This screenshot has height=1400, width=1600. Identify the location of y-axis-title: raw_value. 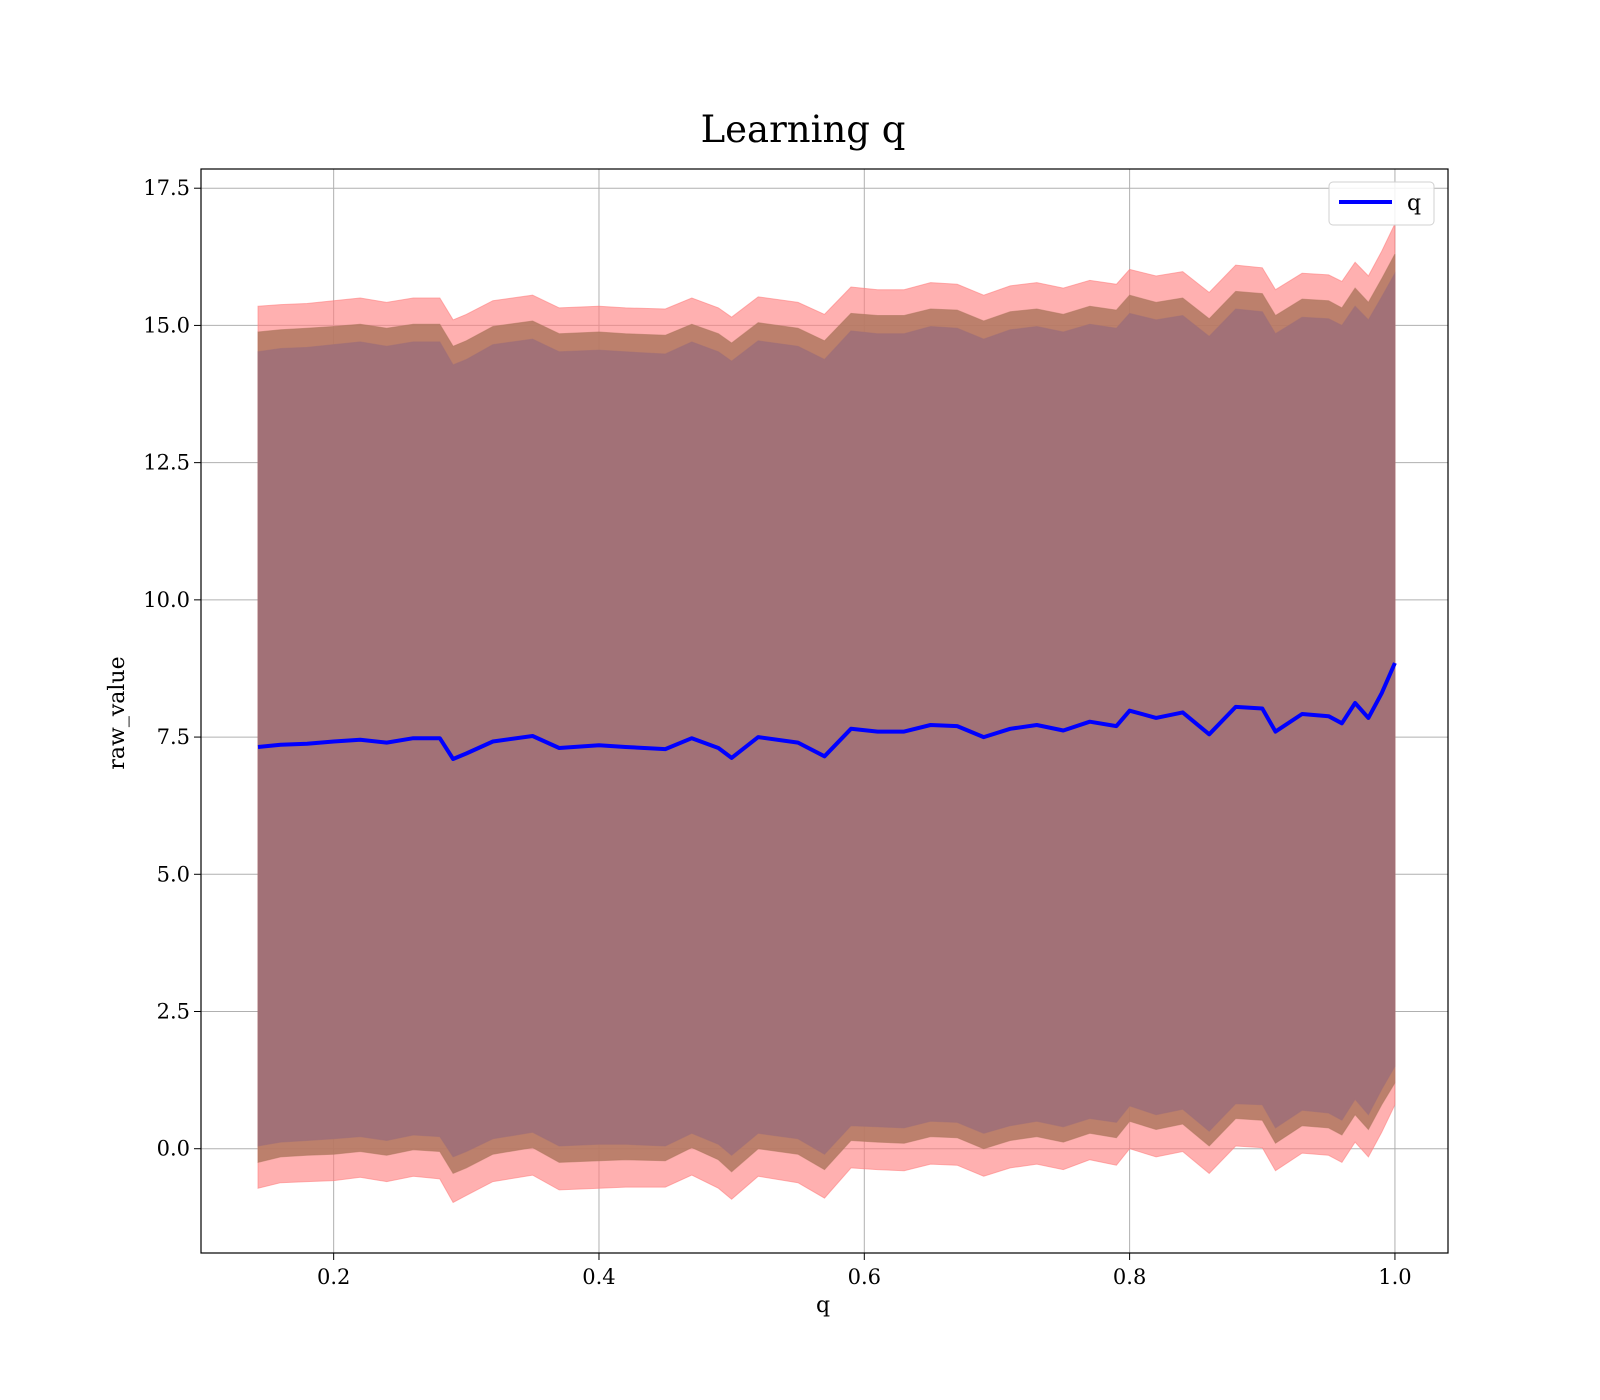
(117, 712).